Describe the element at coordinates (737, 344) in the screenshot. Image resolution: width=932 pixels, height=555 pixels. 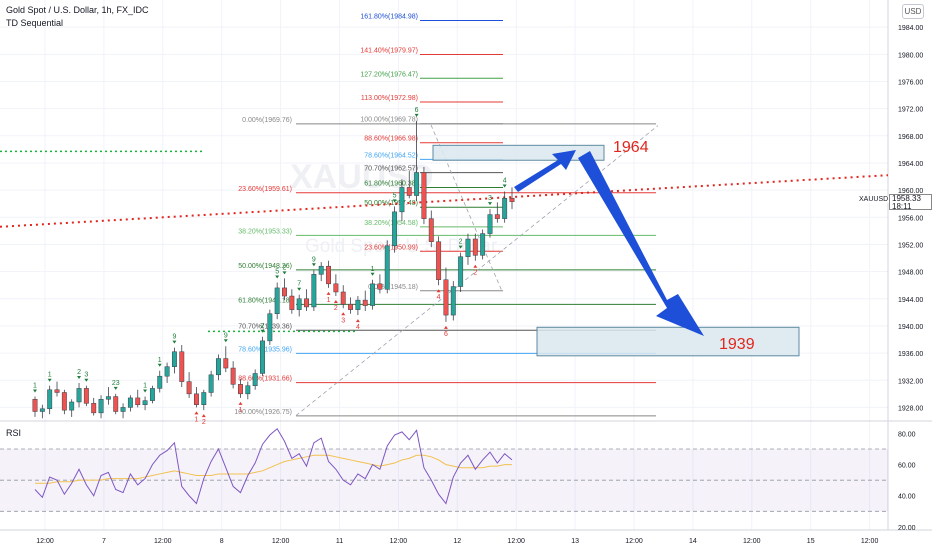
I see `lower-target-label: 1939` at that location.